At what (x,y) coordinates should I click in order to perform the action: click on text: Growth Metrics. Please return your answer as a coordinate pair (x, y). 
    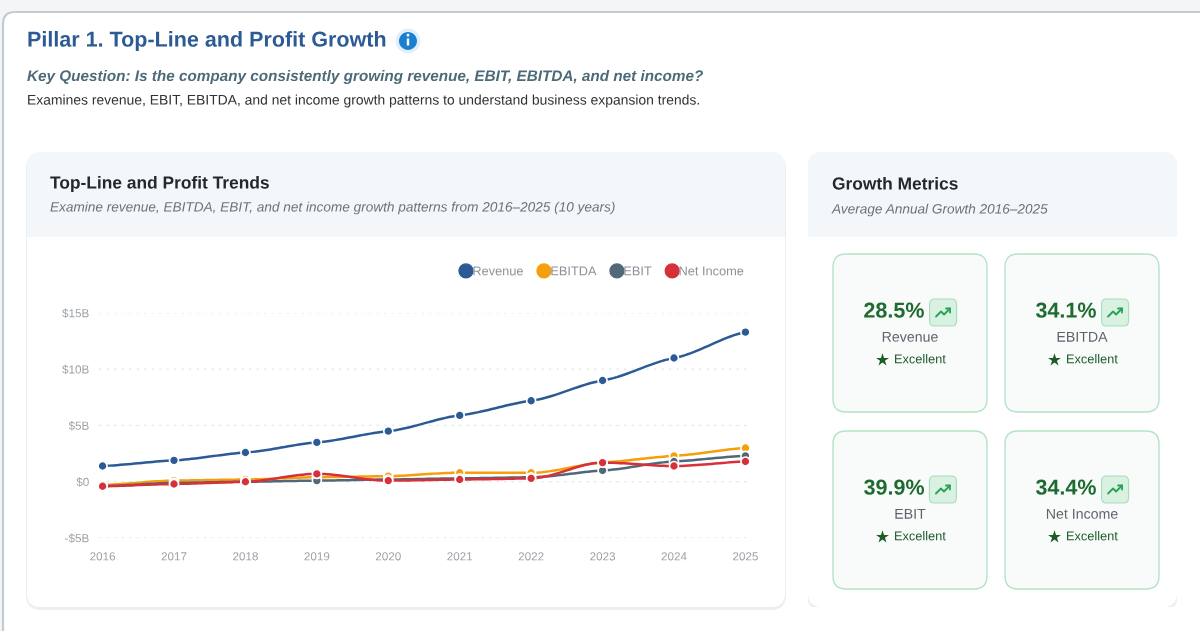
    Looking at the image, I should click on (895, 183).